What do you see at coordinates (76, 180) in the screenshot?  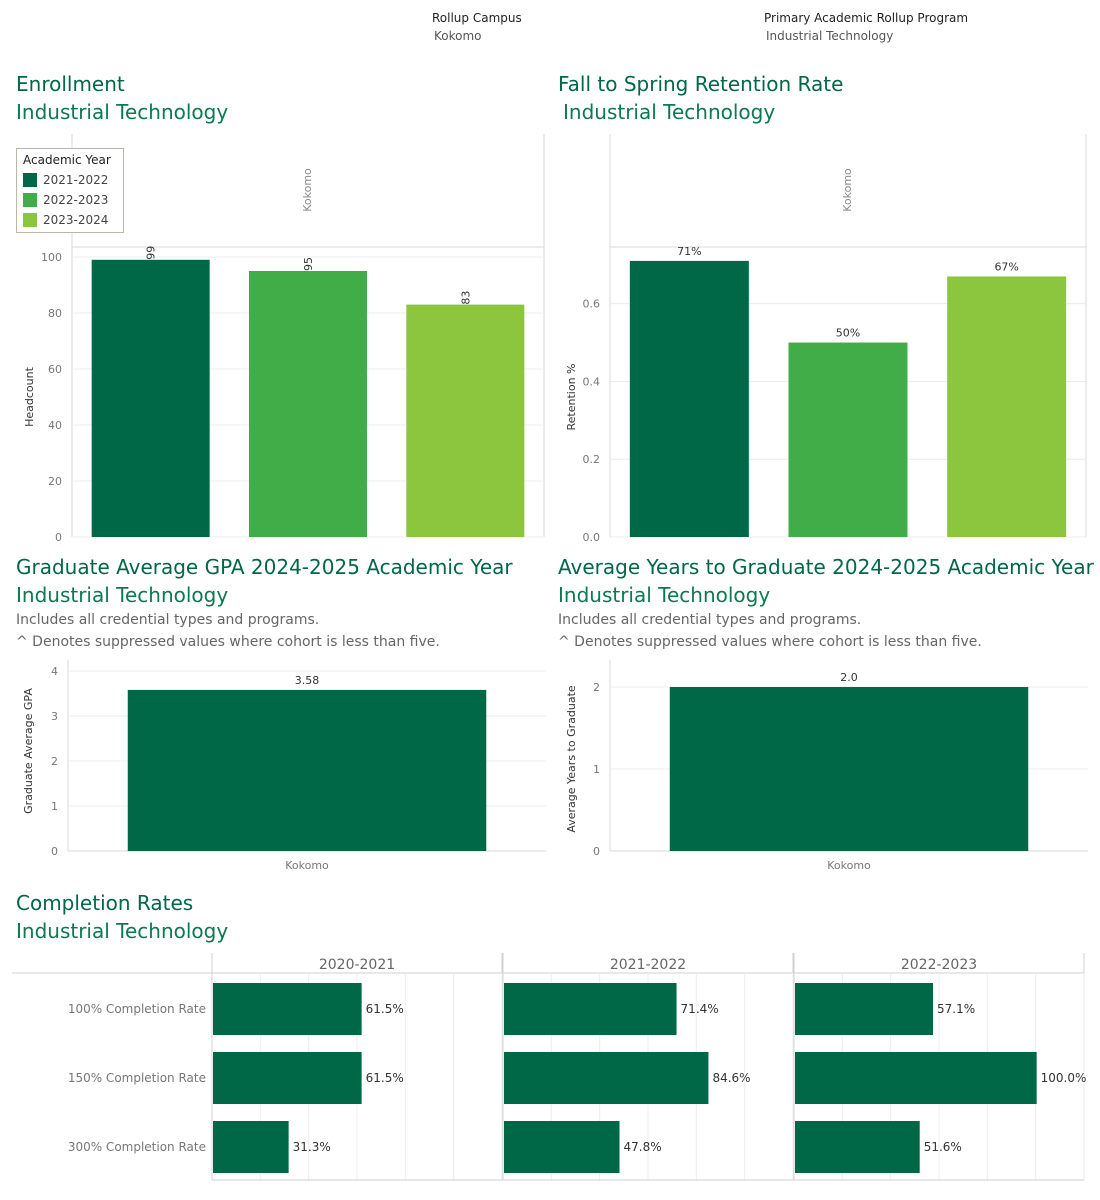 I see `legend-label: 2021-2022` at bounding box center [76, 180].